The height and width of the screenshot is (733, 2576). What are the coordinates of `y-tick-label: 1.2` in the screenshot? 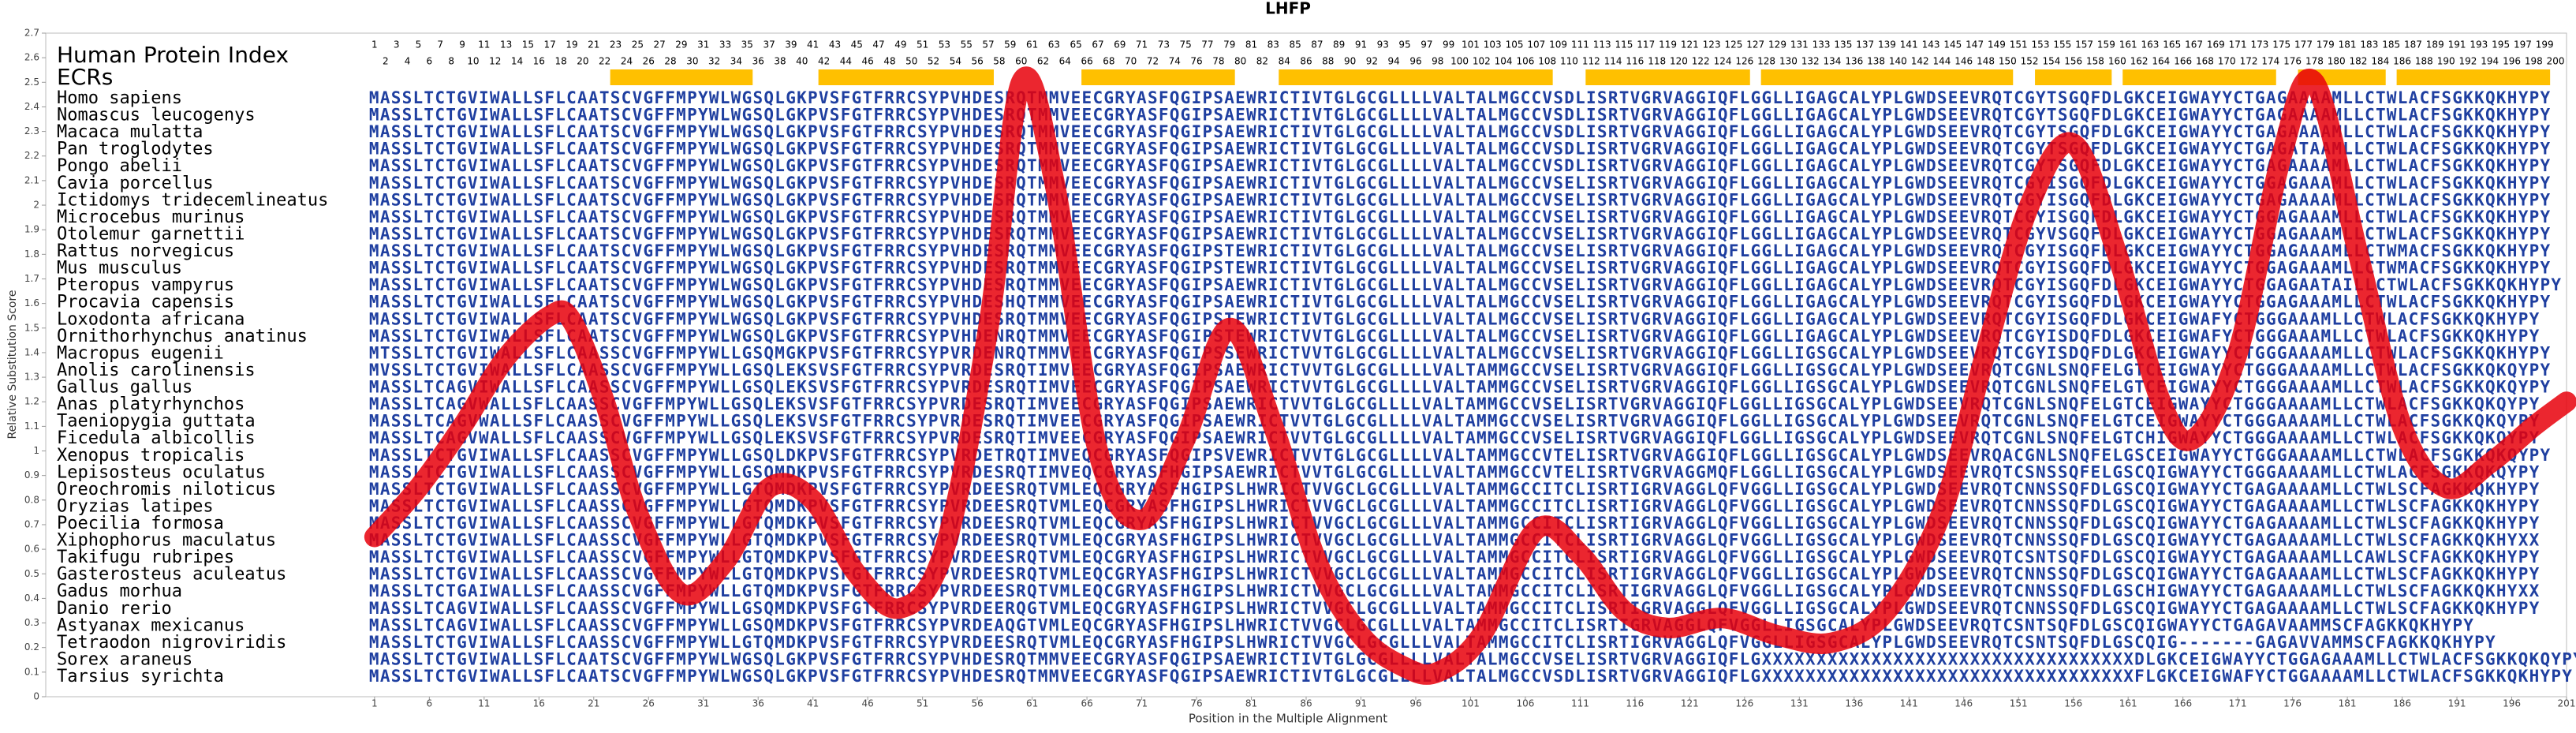 It's located at (31, 401).